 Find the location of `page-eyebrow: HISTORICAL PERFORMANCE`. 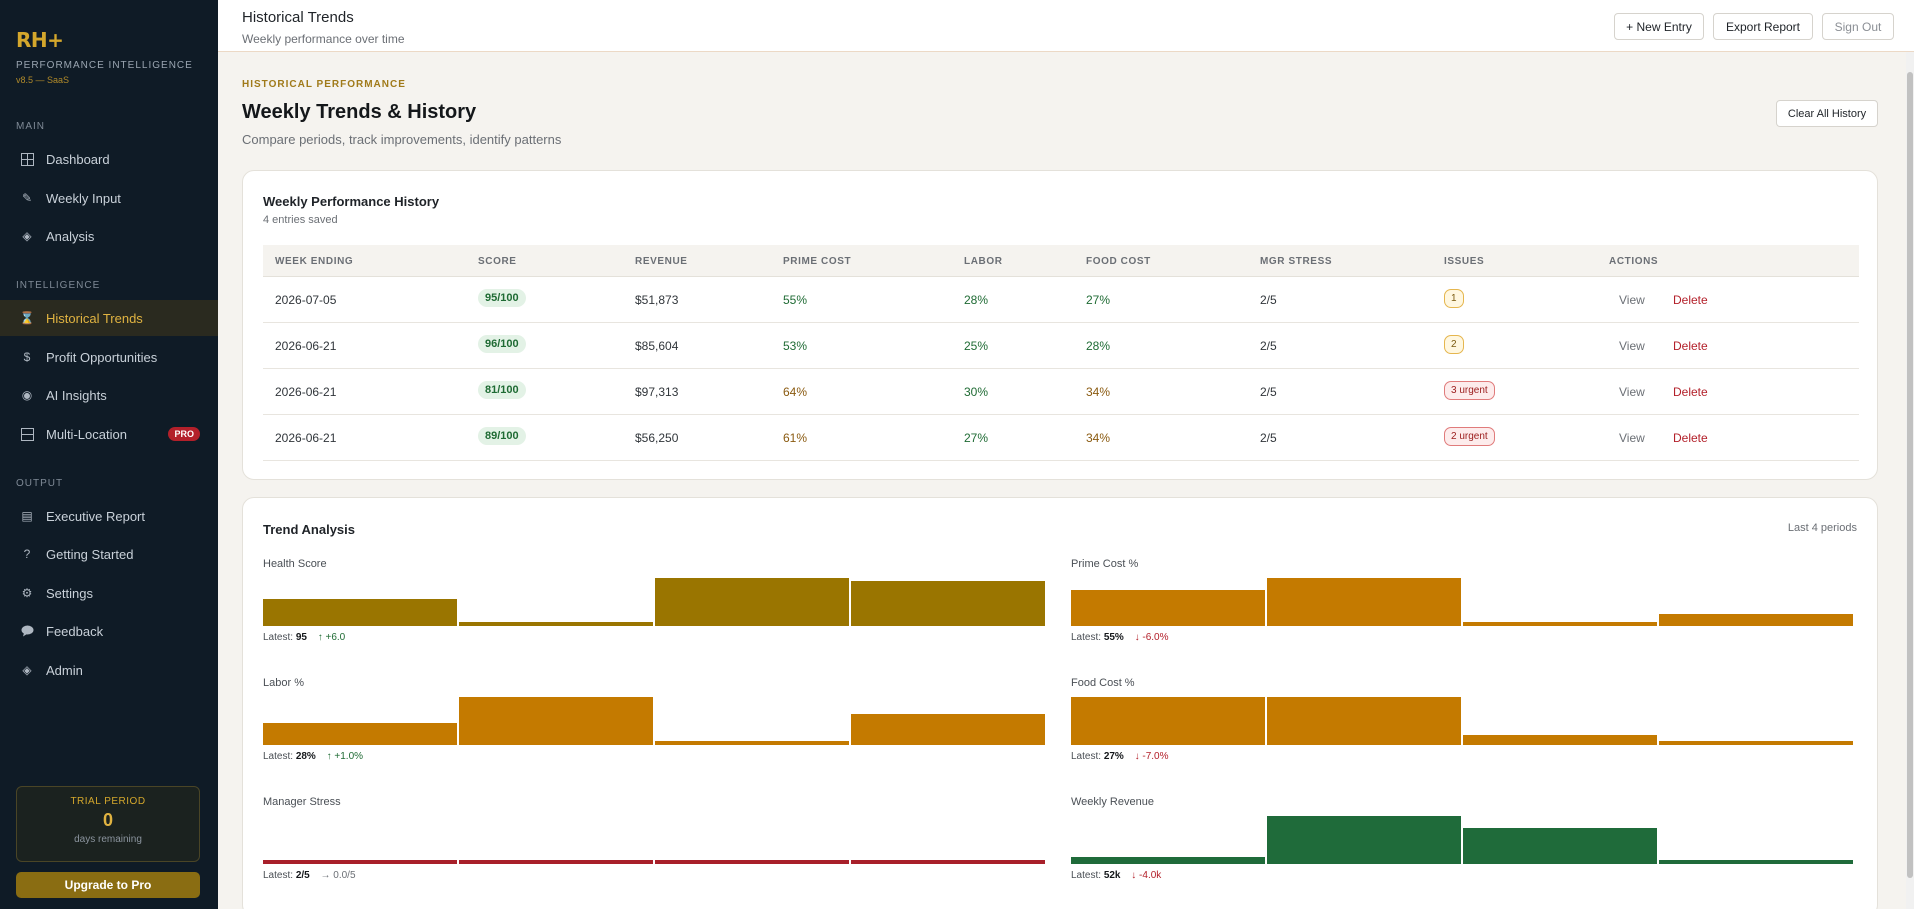

page-eyebrow: HISTORICAL PERFORMANCE is located at coordinates (324, 84).